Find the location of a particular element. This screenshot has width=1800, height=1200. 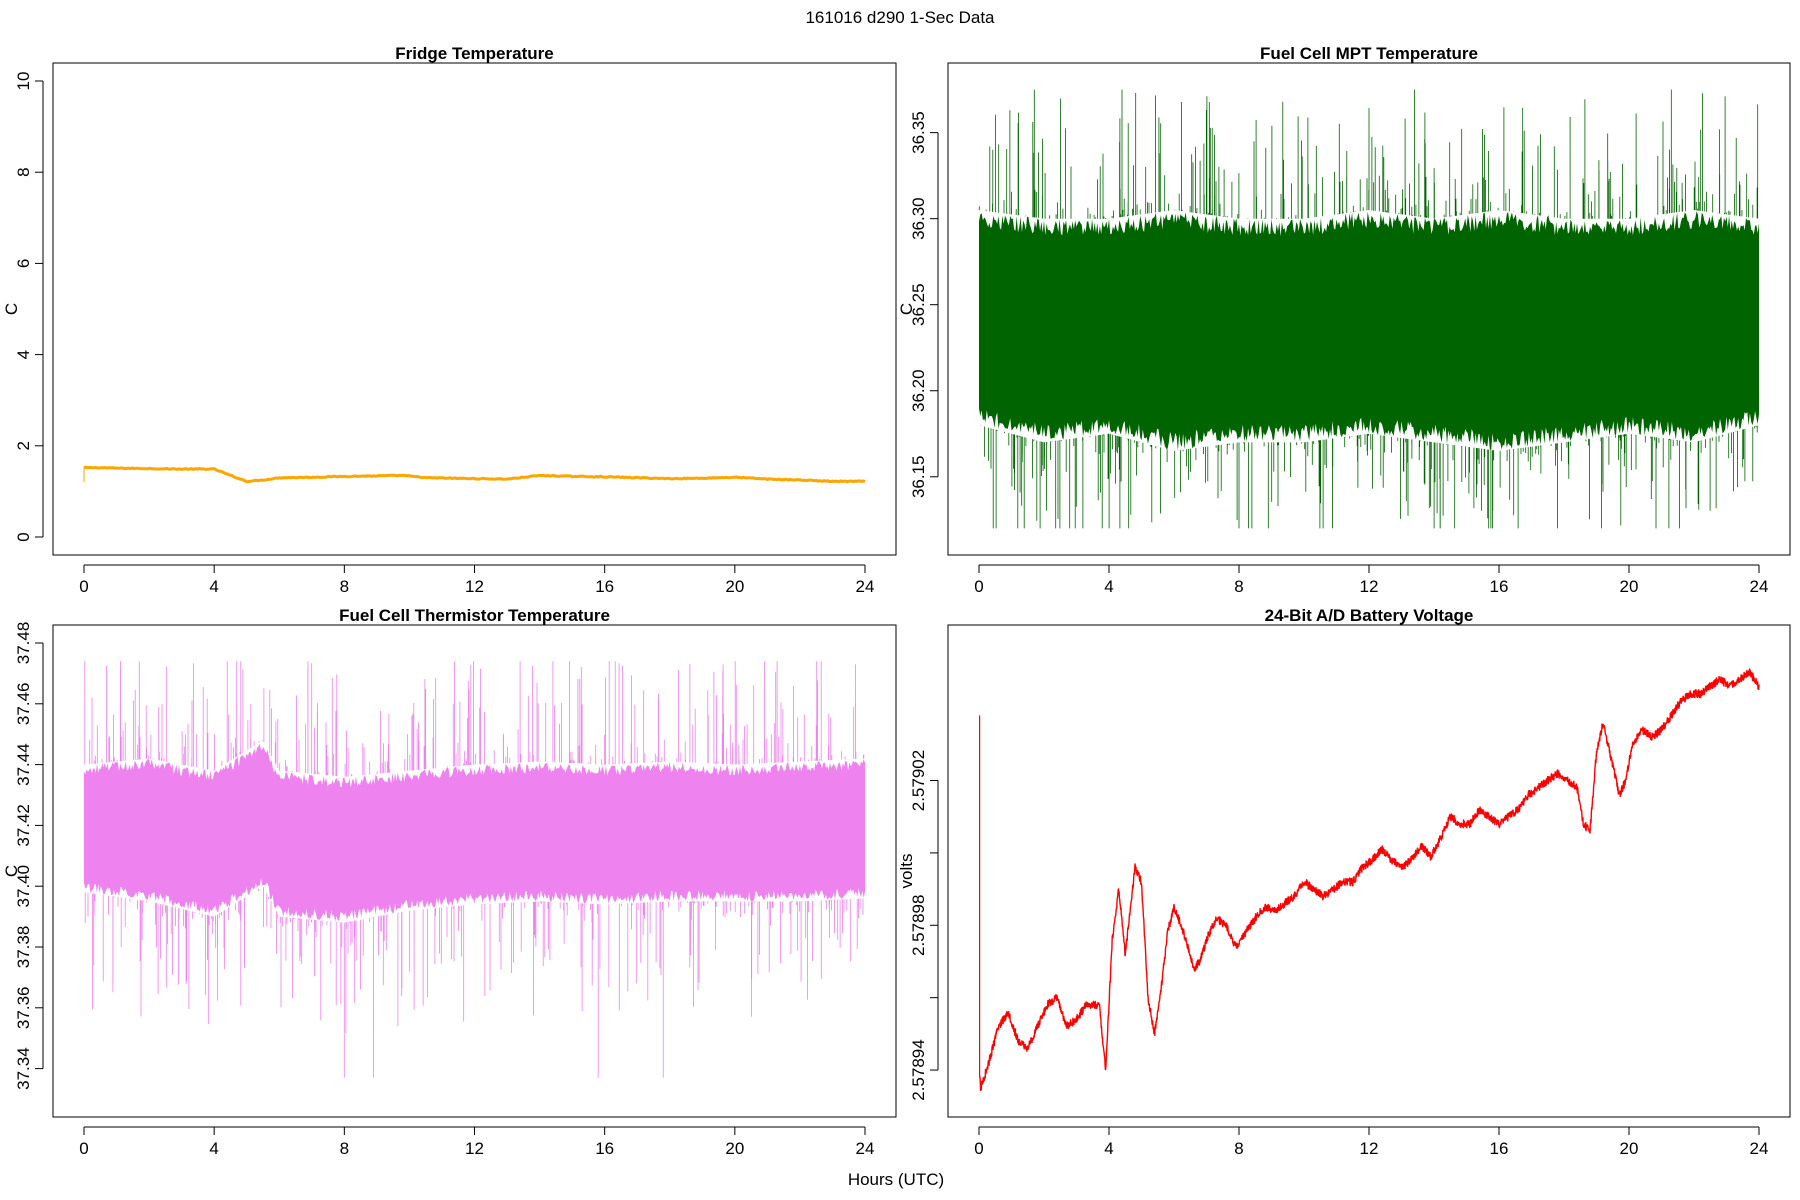

y-tick-label: 37.36 is located at coordinates (23, 1008).